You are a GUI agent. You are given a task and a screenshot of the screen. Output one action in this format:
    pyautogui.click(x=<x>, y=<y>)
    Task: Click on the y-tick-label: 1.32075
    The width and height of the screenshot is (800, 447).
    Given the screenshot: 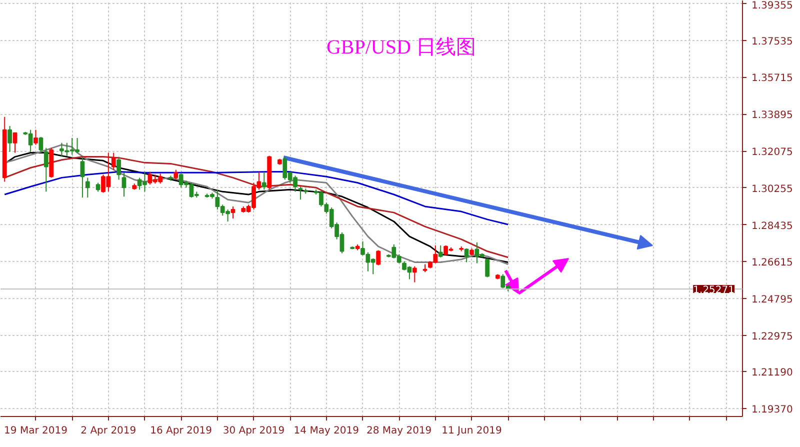 What is the action you would take?
    pyautogui.click(x=772, y=152)
    